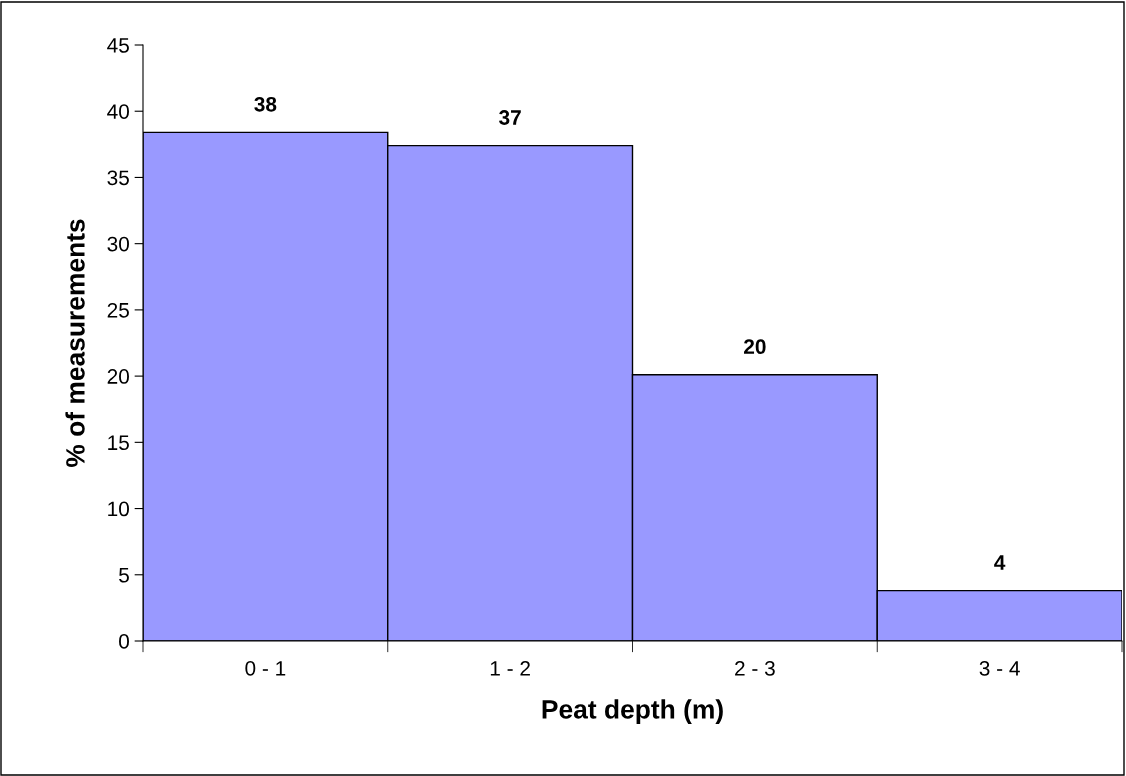 The image size is (1126, 776). I want to click on data-label: 20, so click(755, 346).